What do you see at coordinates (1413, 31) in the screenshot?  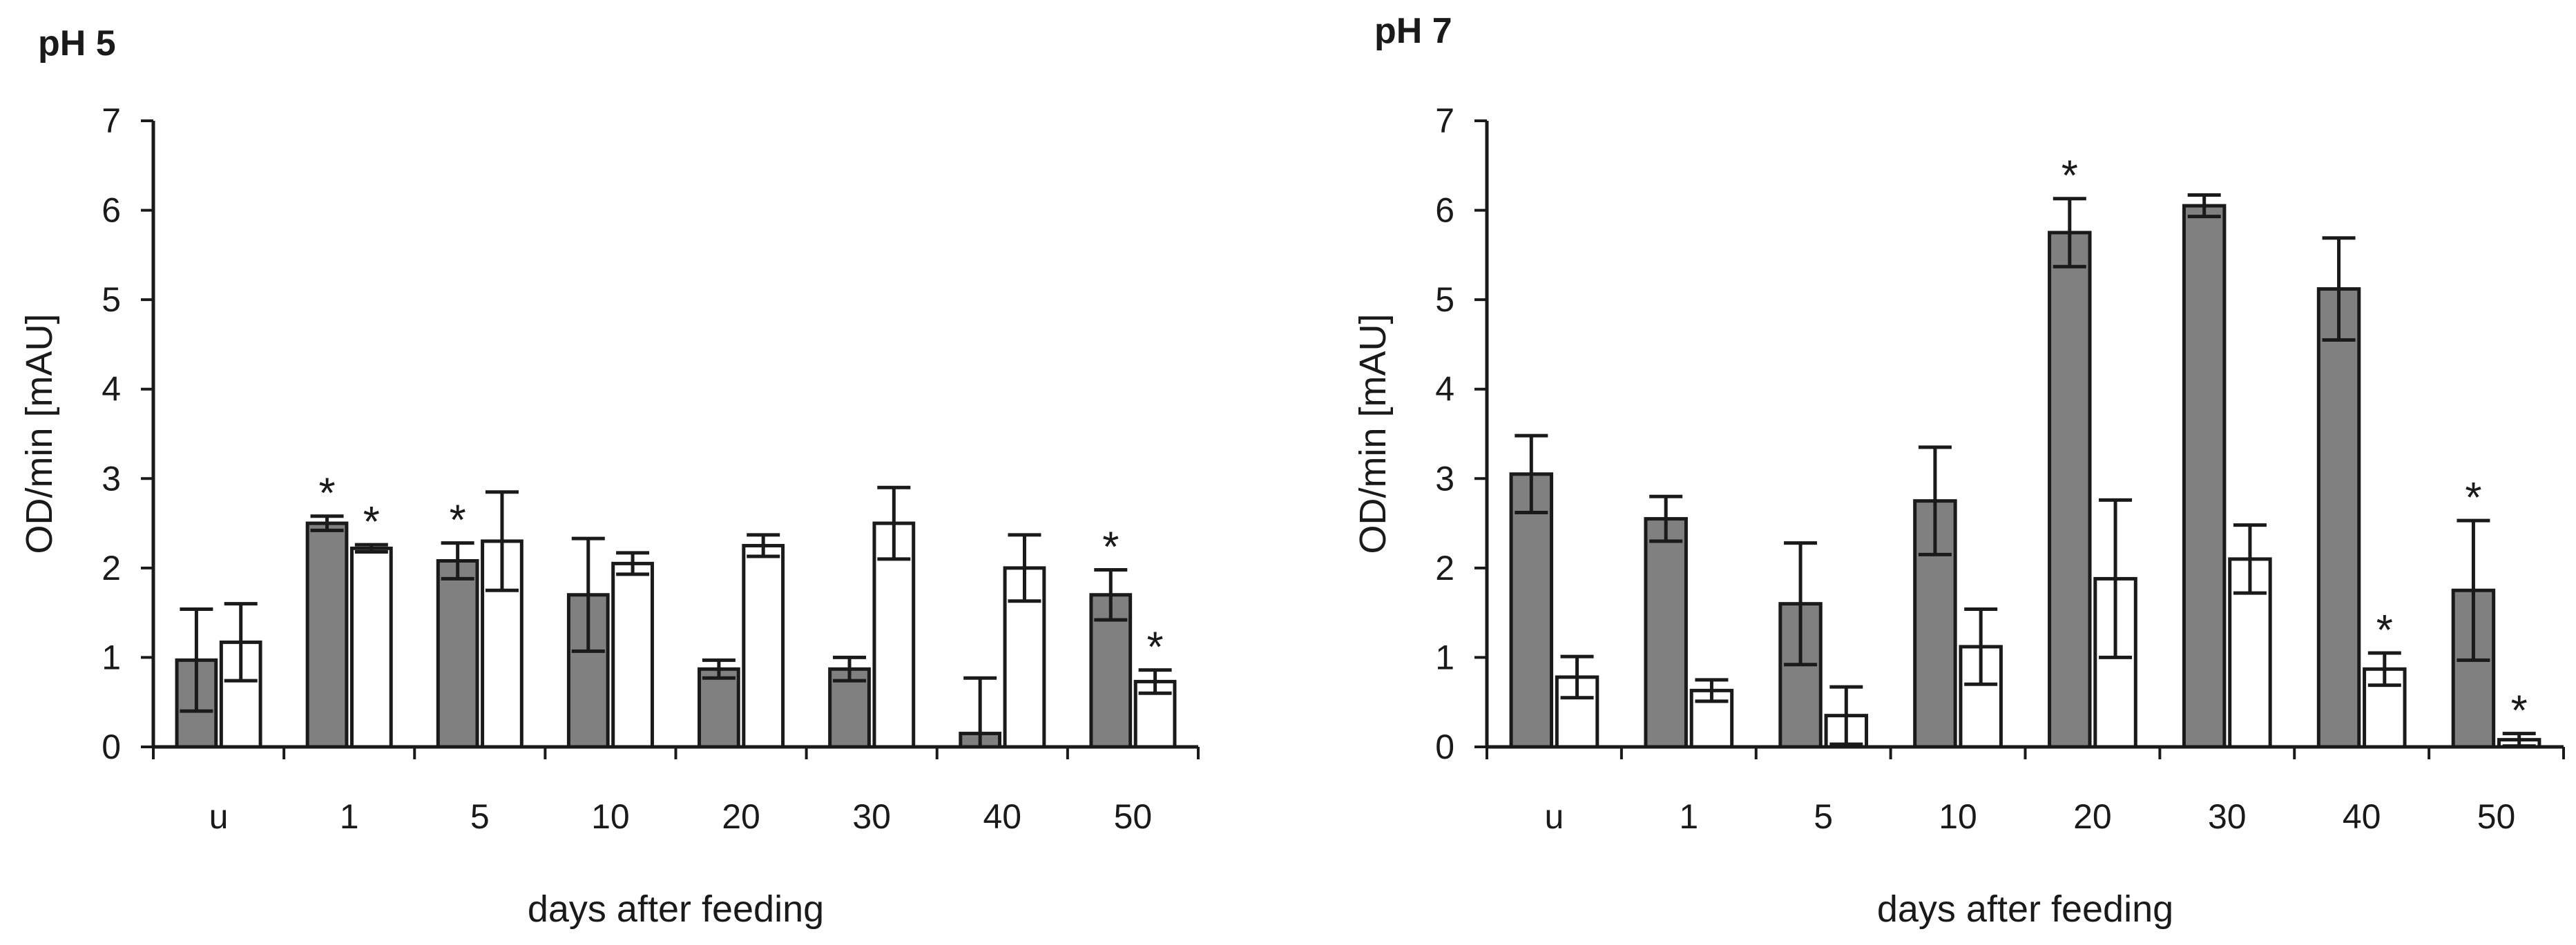 I see `chart-title: pH 7` at bounding box center [1413, 31].